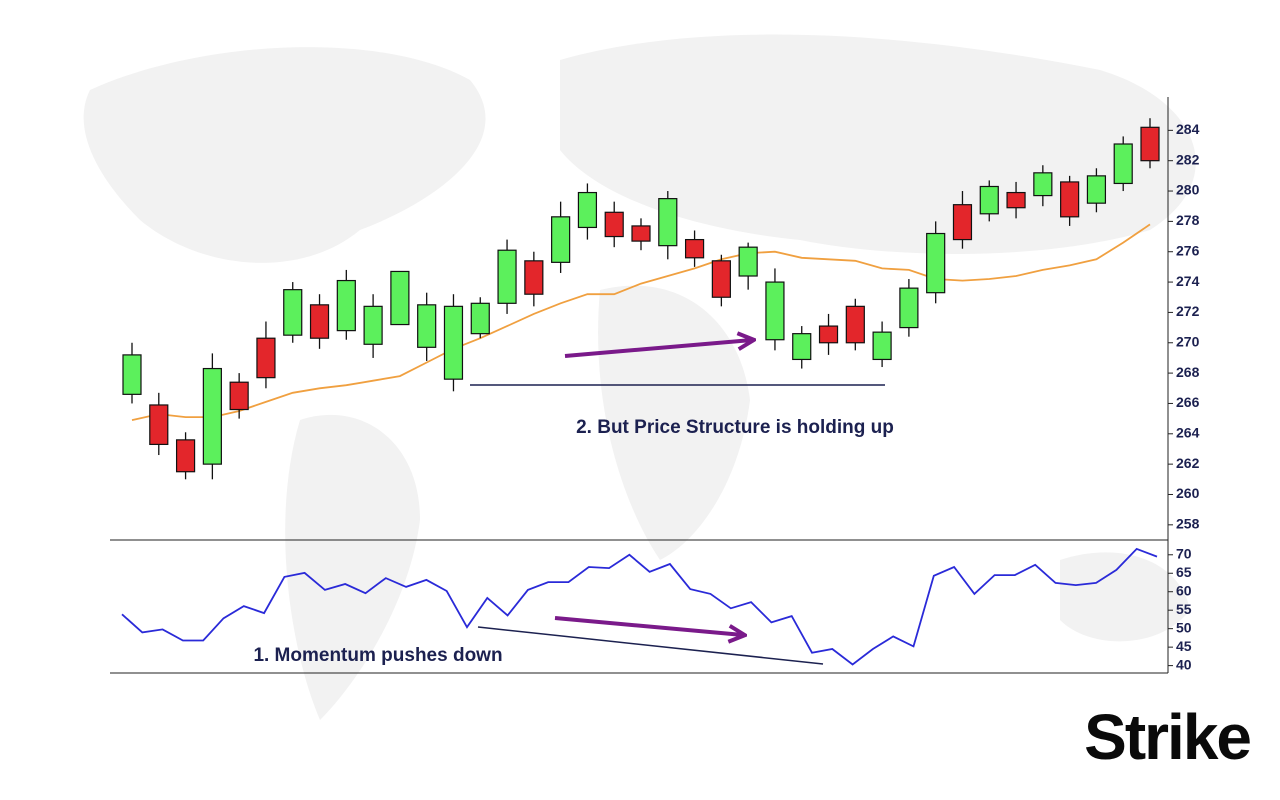 The image size is (1280, 800). What do you see at coordinates (1184, 646) in the screenshot?
I see `y-tick-label: 45` at bounding box center [1184, 646].